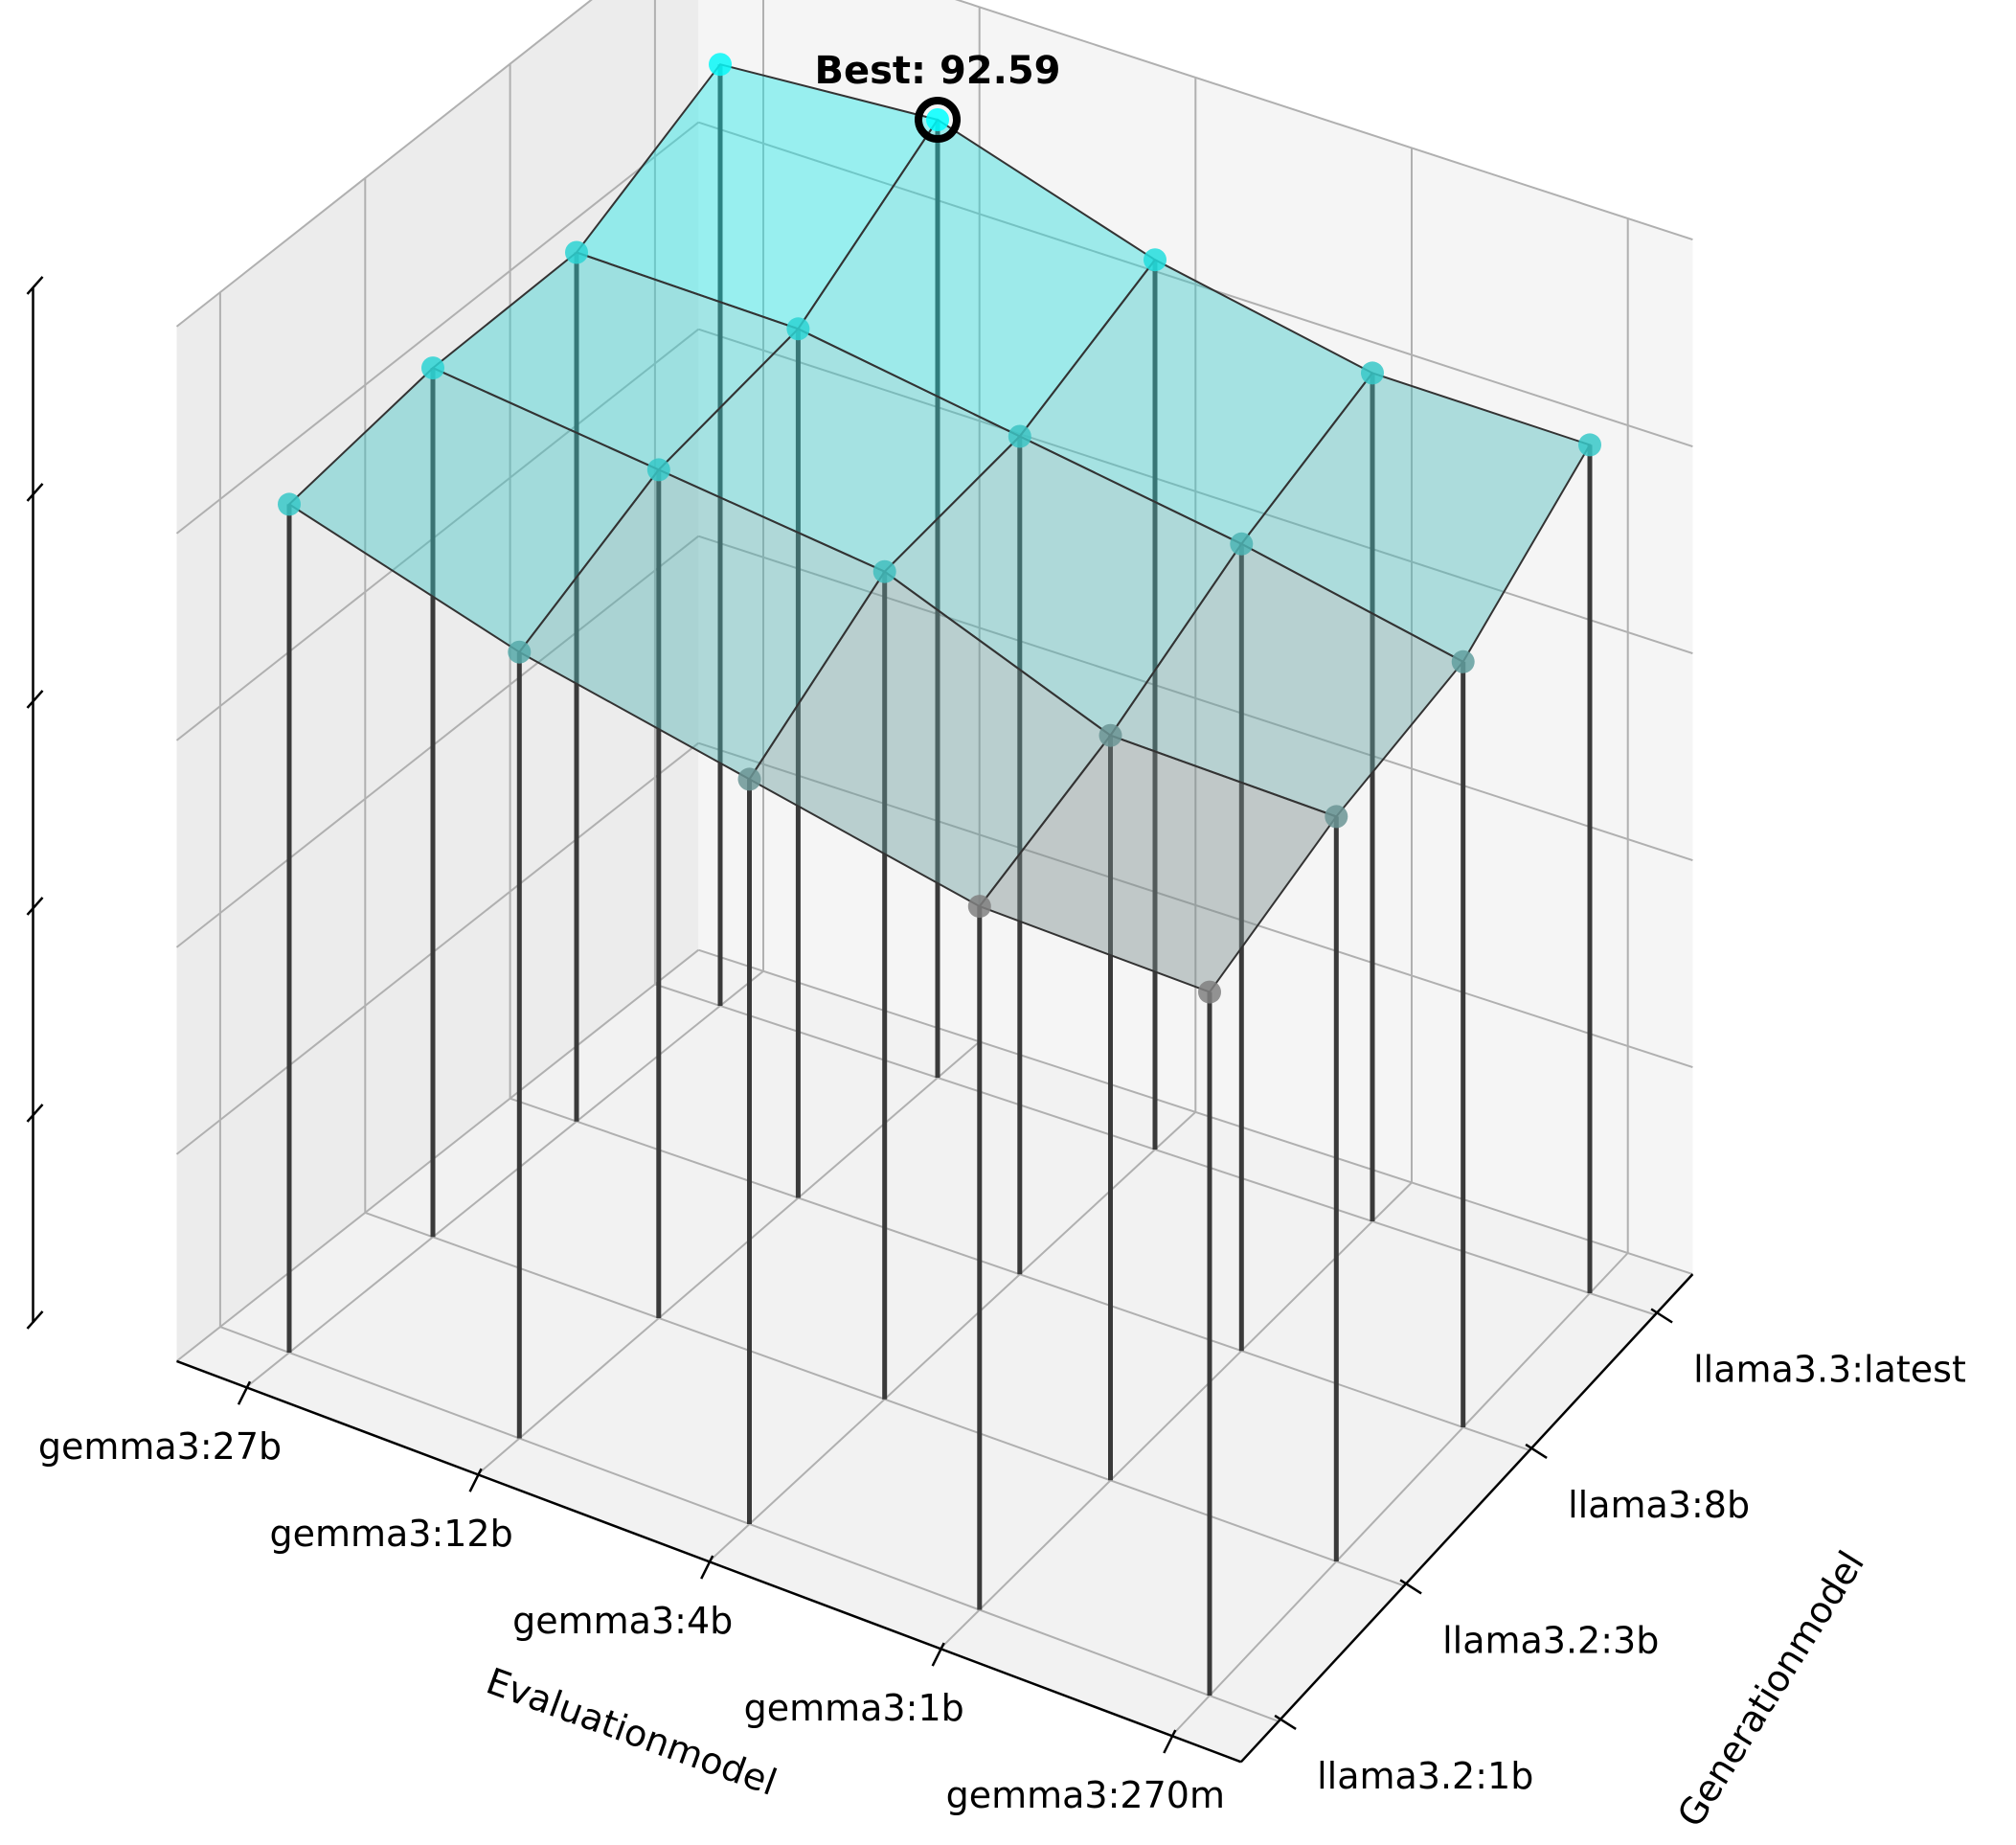  Describe the element at coordinates (938, 96) in the screenshot. I see `best-annotation: Best: 92.59` at that location.